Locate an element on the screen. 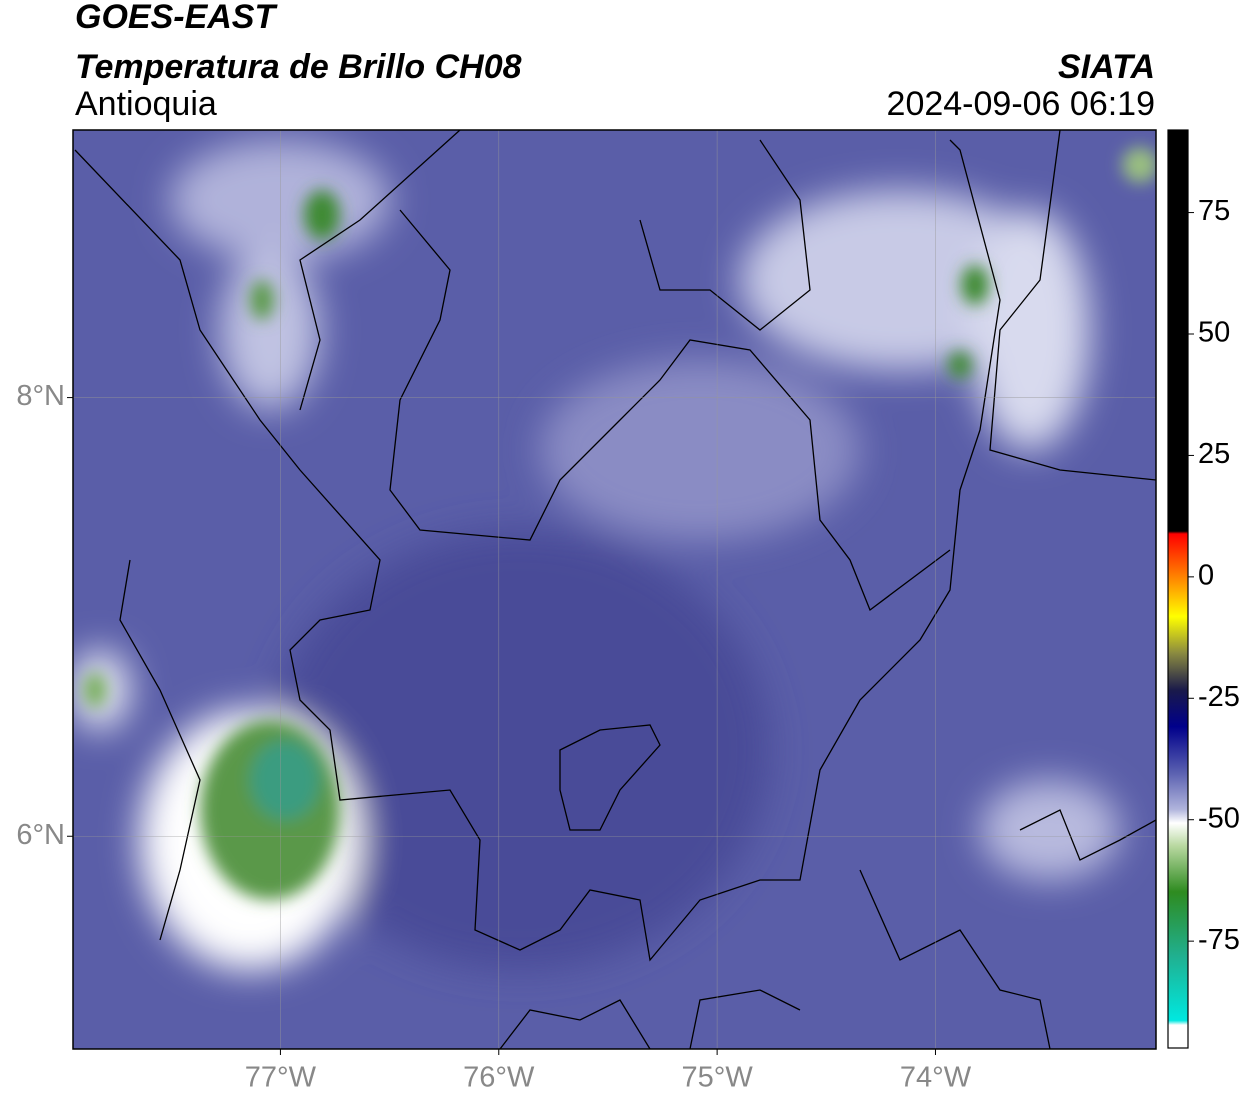 The height and width of the screenshot is (1099, 1252). colorbar-tick-label: -50 is located at coordinates (1219, 818).